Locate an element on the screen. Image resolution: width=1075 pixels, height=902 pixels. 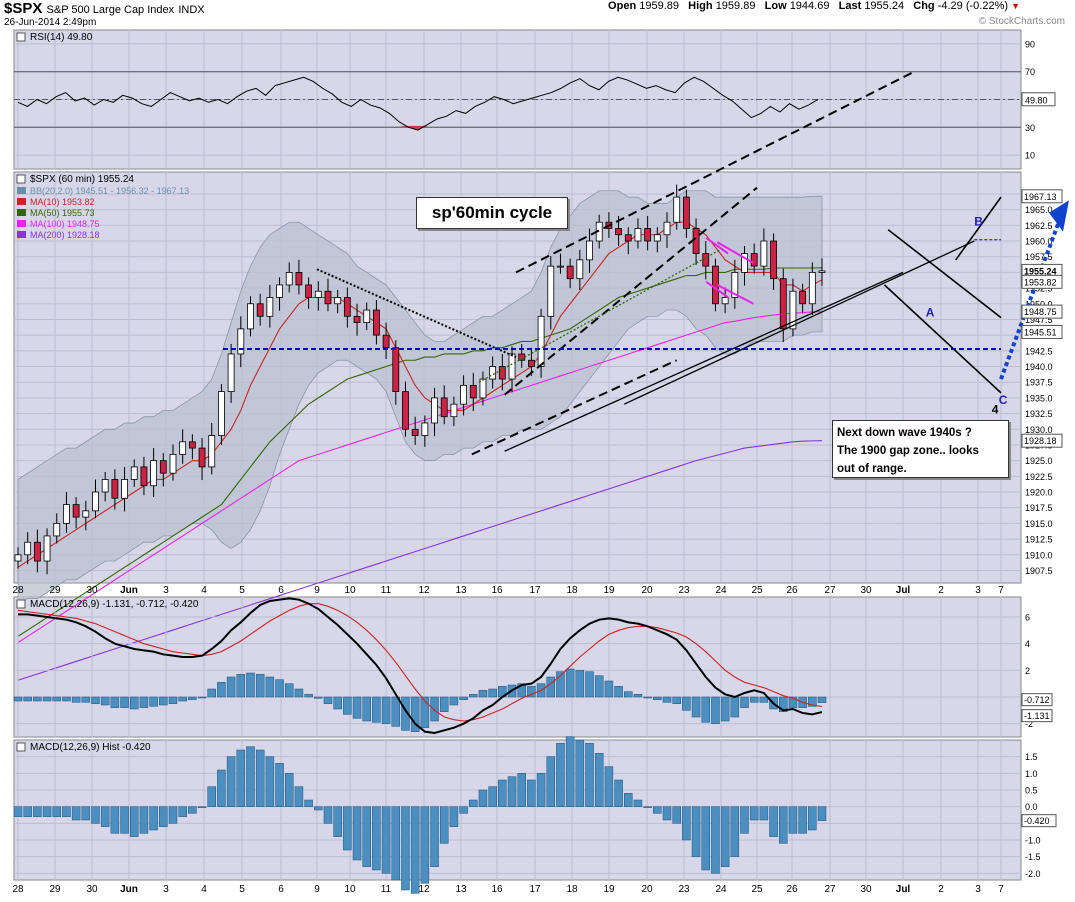
rsi-ytick-label: 90 is located at coordinates (1030, 44).